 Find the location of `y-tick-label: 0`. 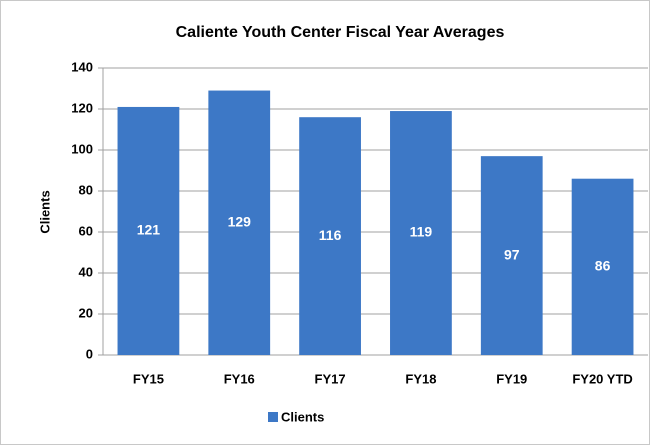

y-tick-label: 0 is located at coordinates (89, 353).